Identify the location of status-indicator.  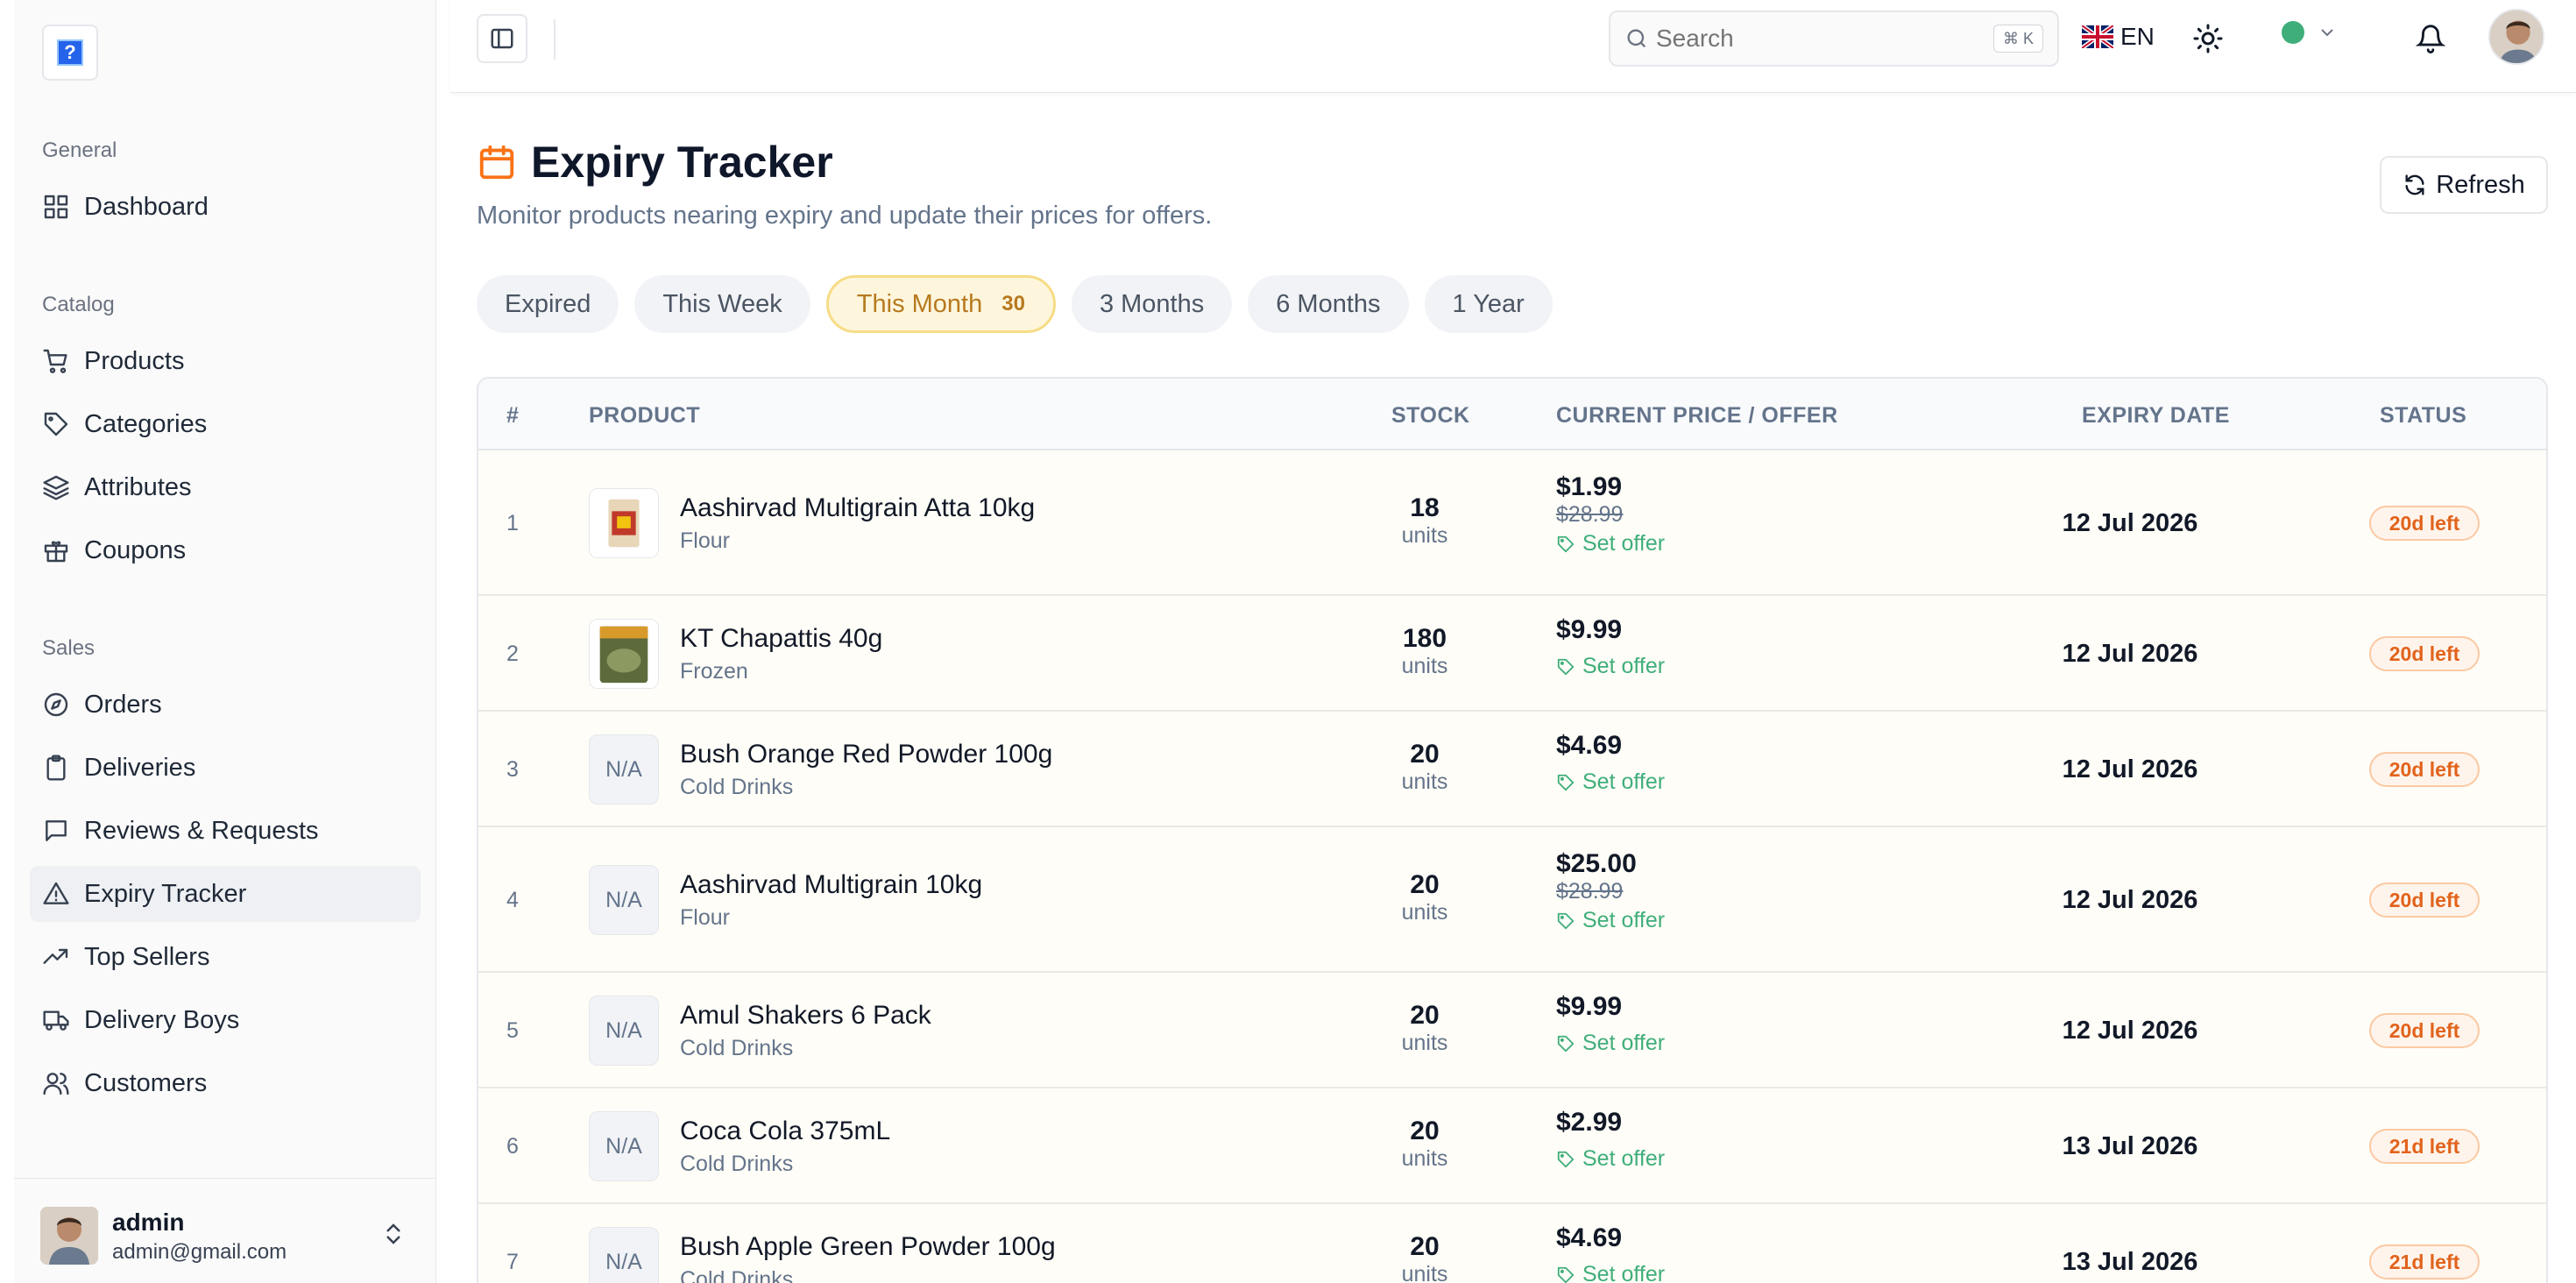
(2293, 32).